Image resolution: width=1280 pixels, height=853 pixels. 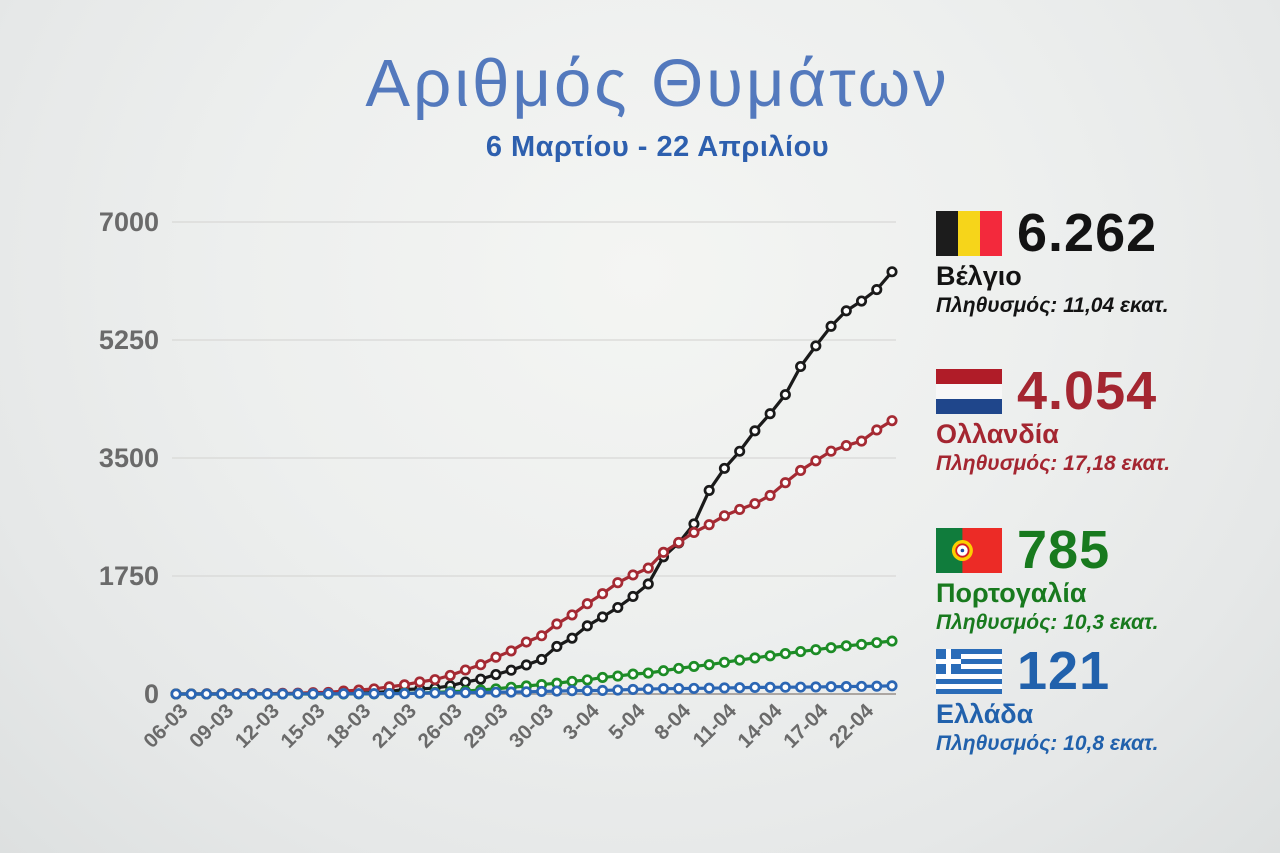 I want to click on svg-text: 5-04, so click(x=627, y=722).